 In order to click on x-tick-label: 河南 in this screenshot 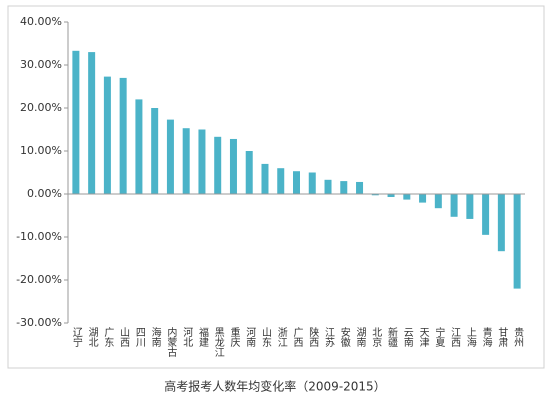, I will do `click(250, 337)`.